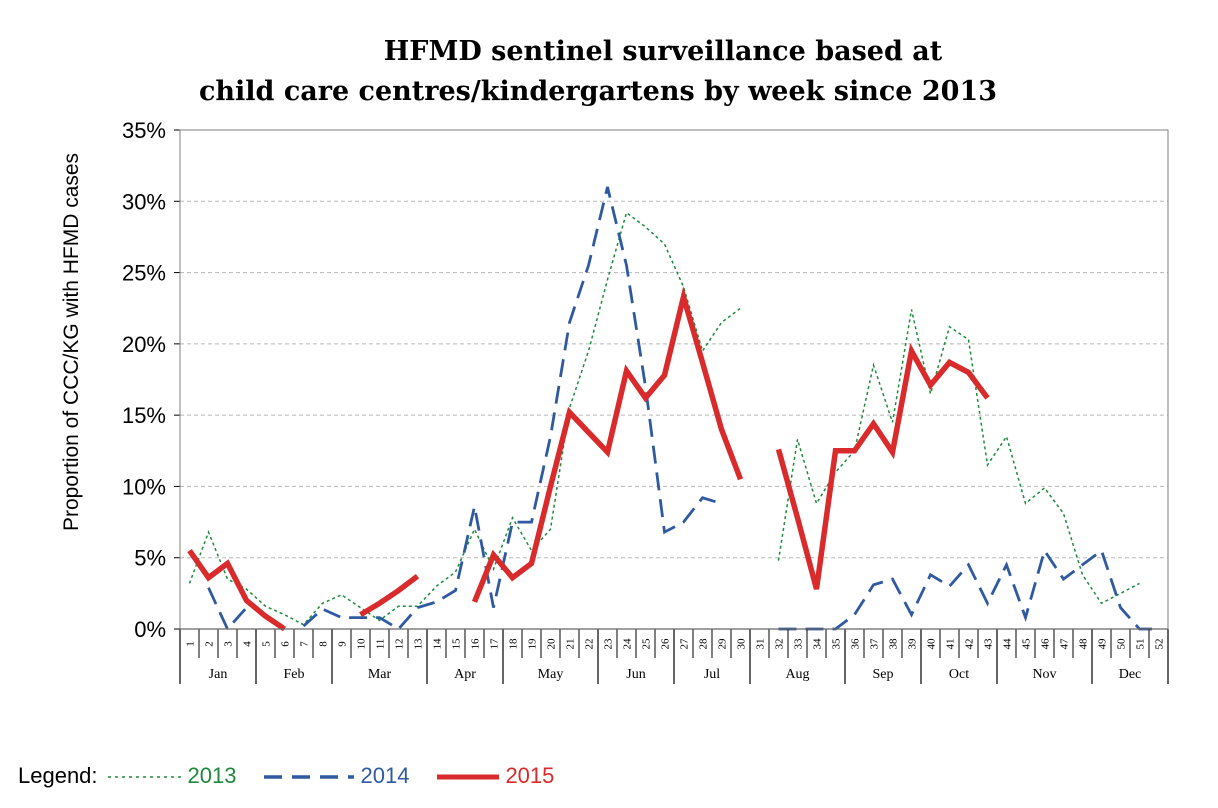  I want to click on week-label: 6, so click(286, 644).